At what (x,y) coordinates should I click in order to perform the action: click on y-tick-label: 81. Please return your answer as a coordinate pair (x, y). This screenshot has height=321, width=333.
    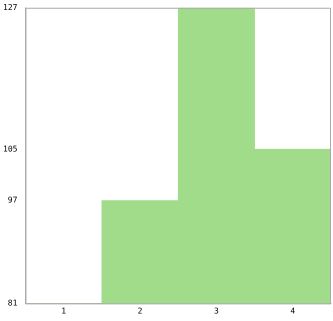
    Looking at the image, I should click on (13, 303).